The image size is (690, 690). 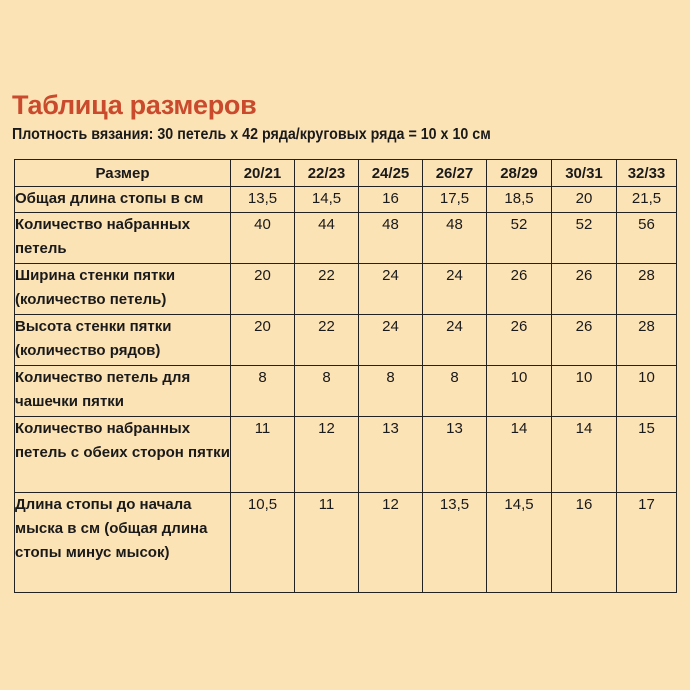 I want to click on row-label: Высота стенки пятки (количество рядов), so click(x=122, y=340).